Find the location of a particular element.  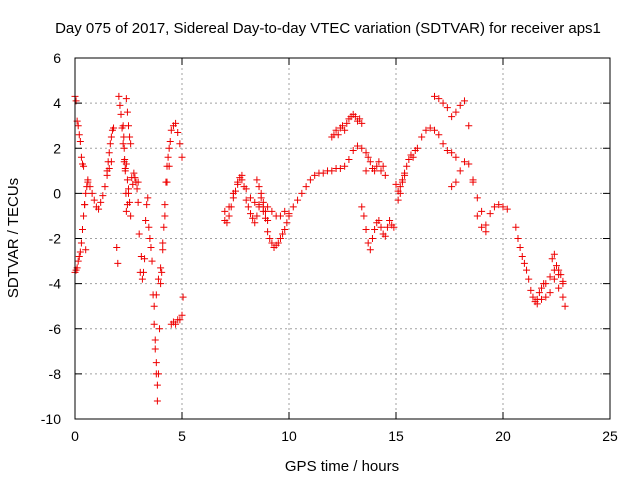

x-tick-label: 0 is located at coordinates (75, 436).